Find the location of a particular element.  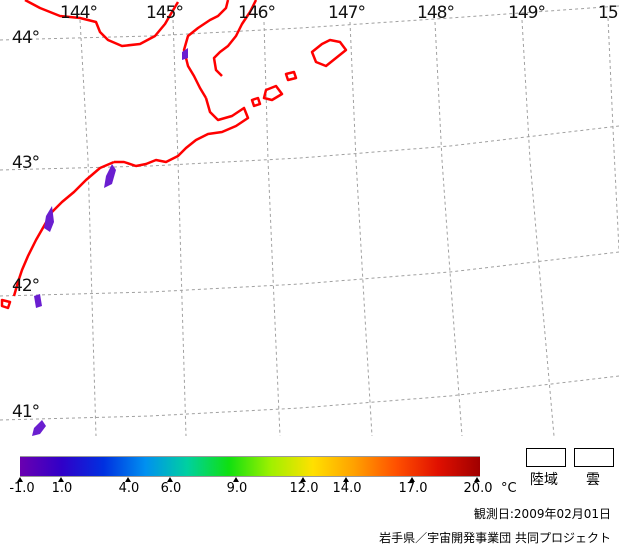

latitude-label-41: 41° is located at coordinates (26, 412).